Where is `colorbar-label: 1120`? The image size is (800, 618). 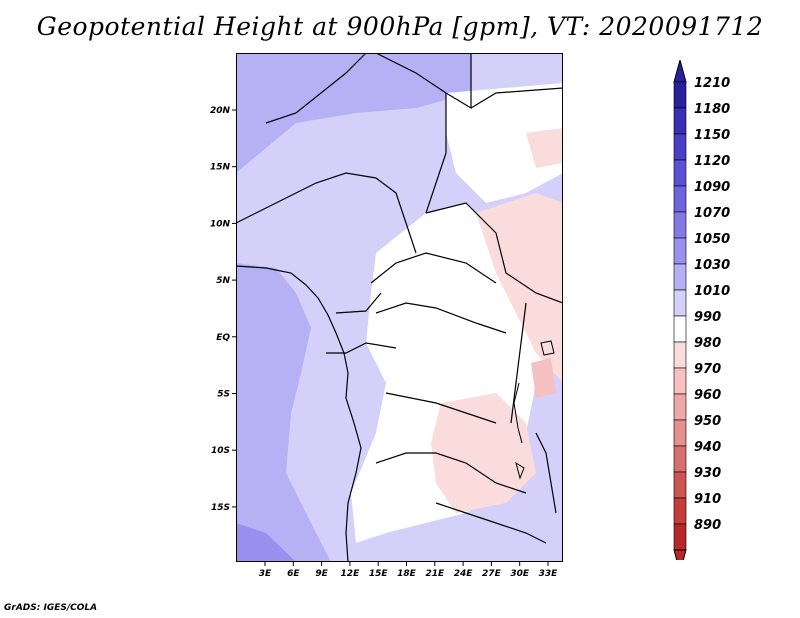 colorbar-label: 1120 is located at coordinates (712, 161).